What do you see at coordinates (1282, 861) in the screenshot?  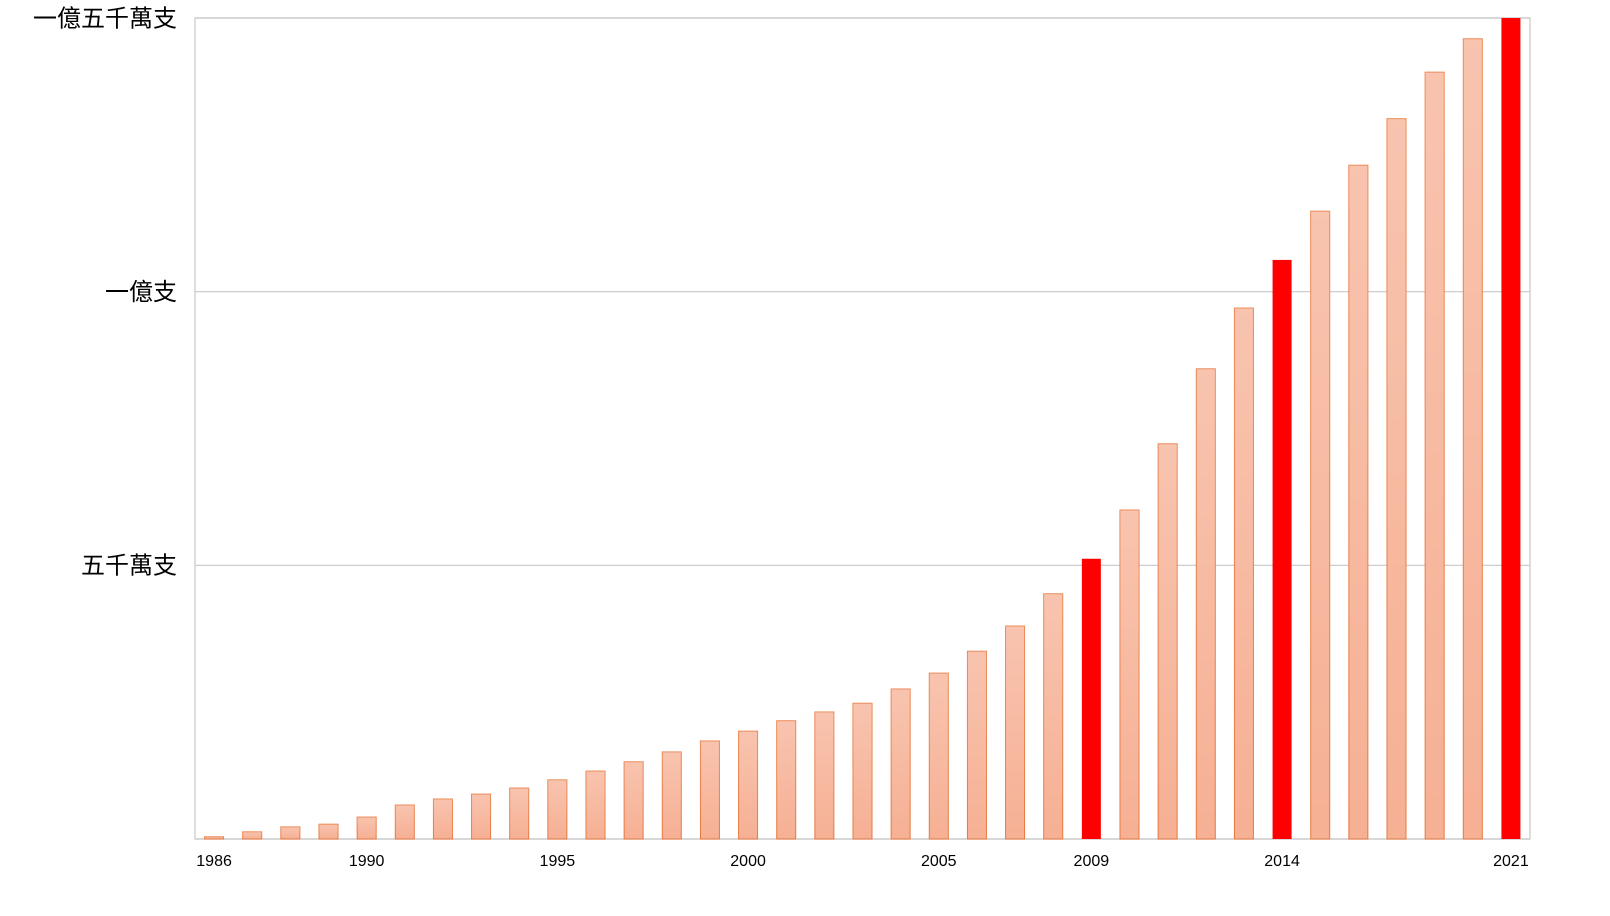 I see `x-tick-label: 2014` at bounding box center [1282, 861].